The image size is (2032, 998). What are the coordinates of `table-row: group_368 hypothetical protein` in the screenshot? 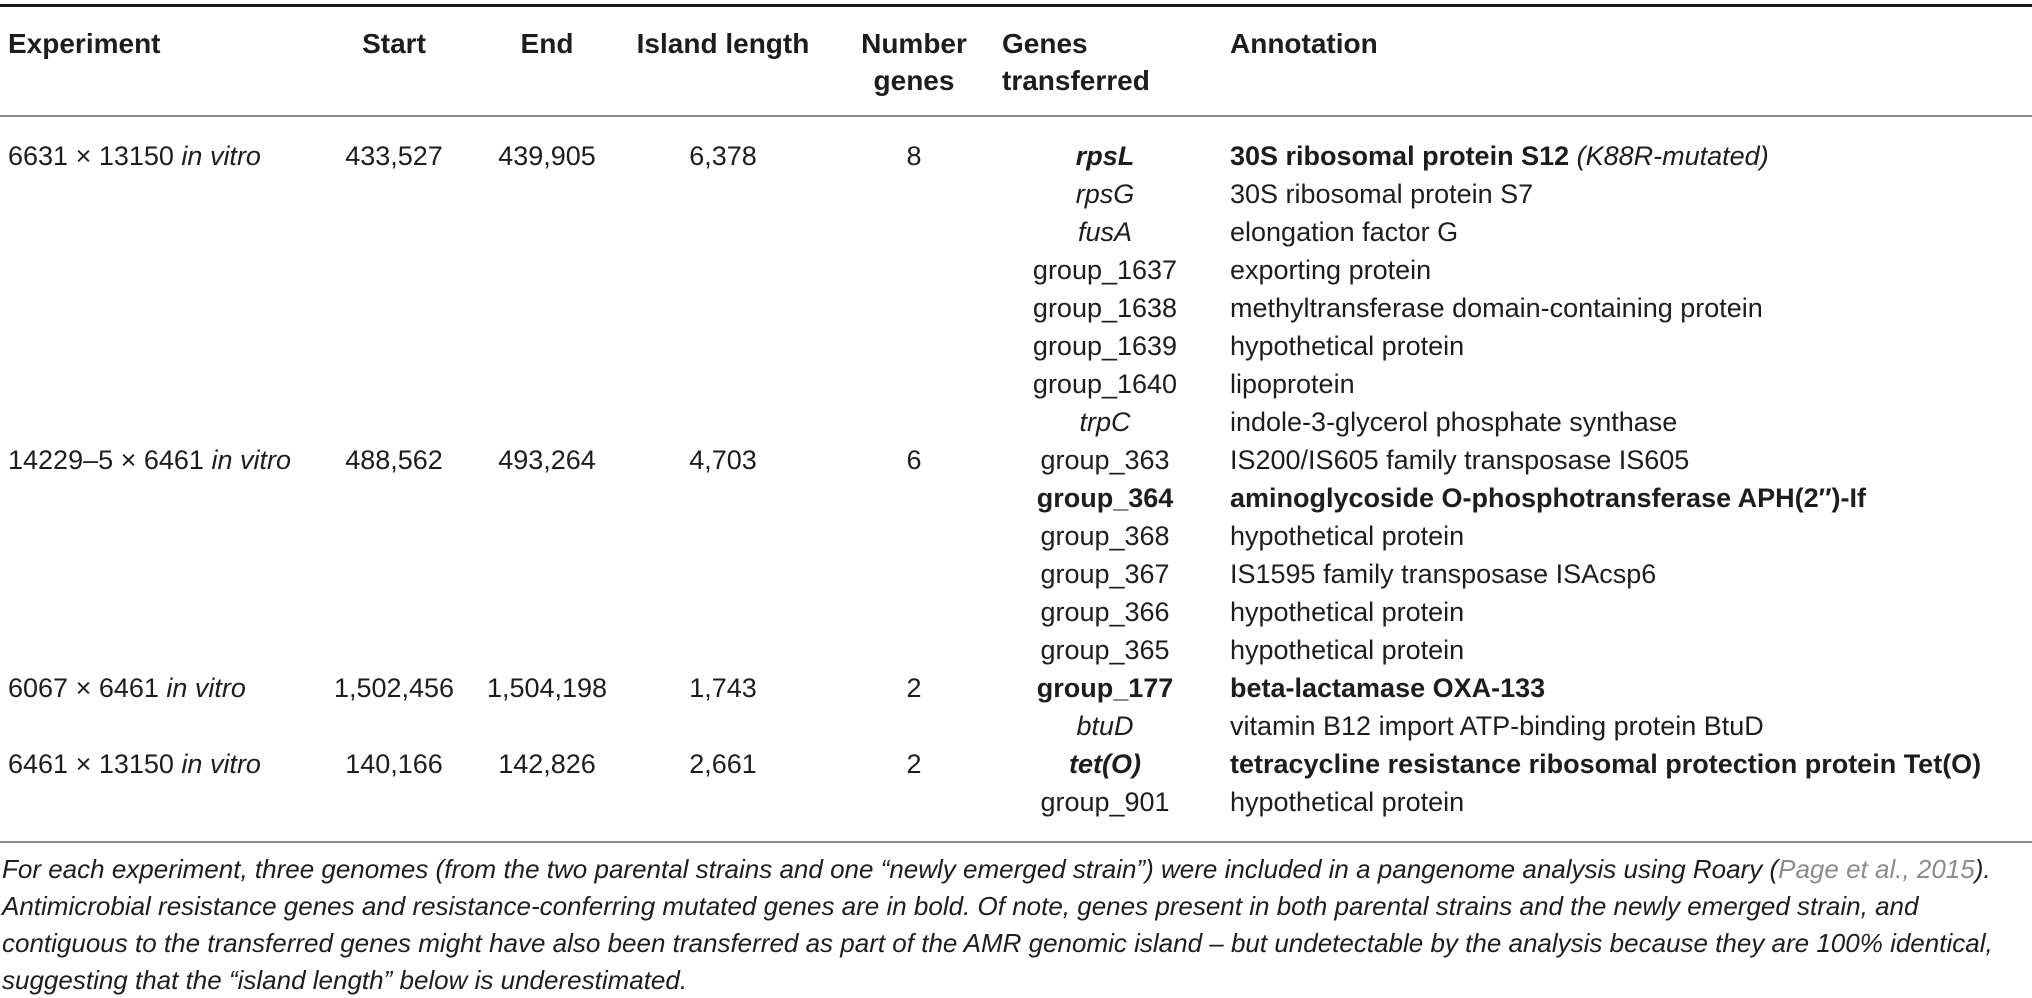 It's located at (1016, 536).